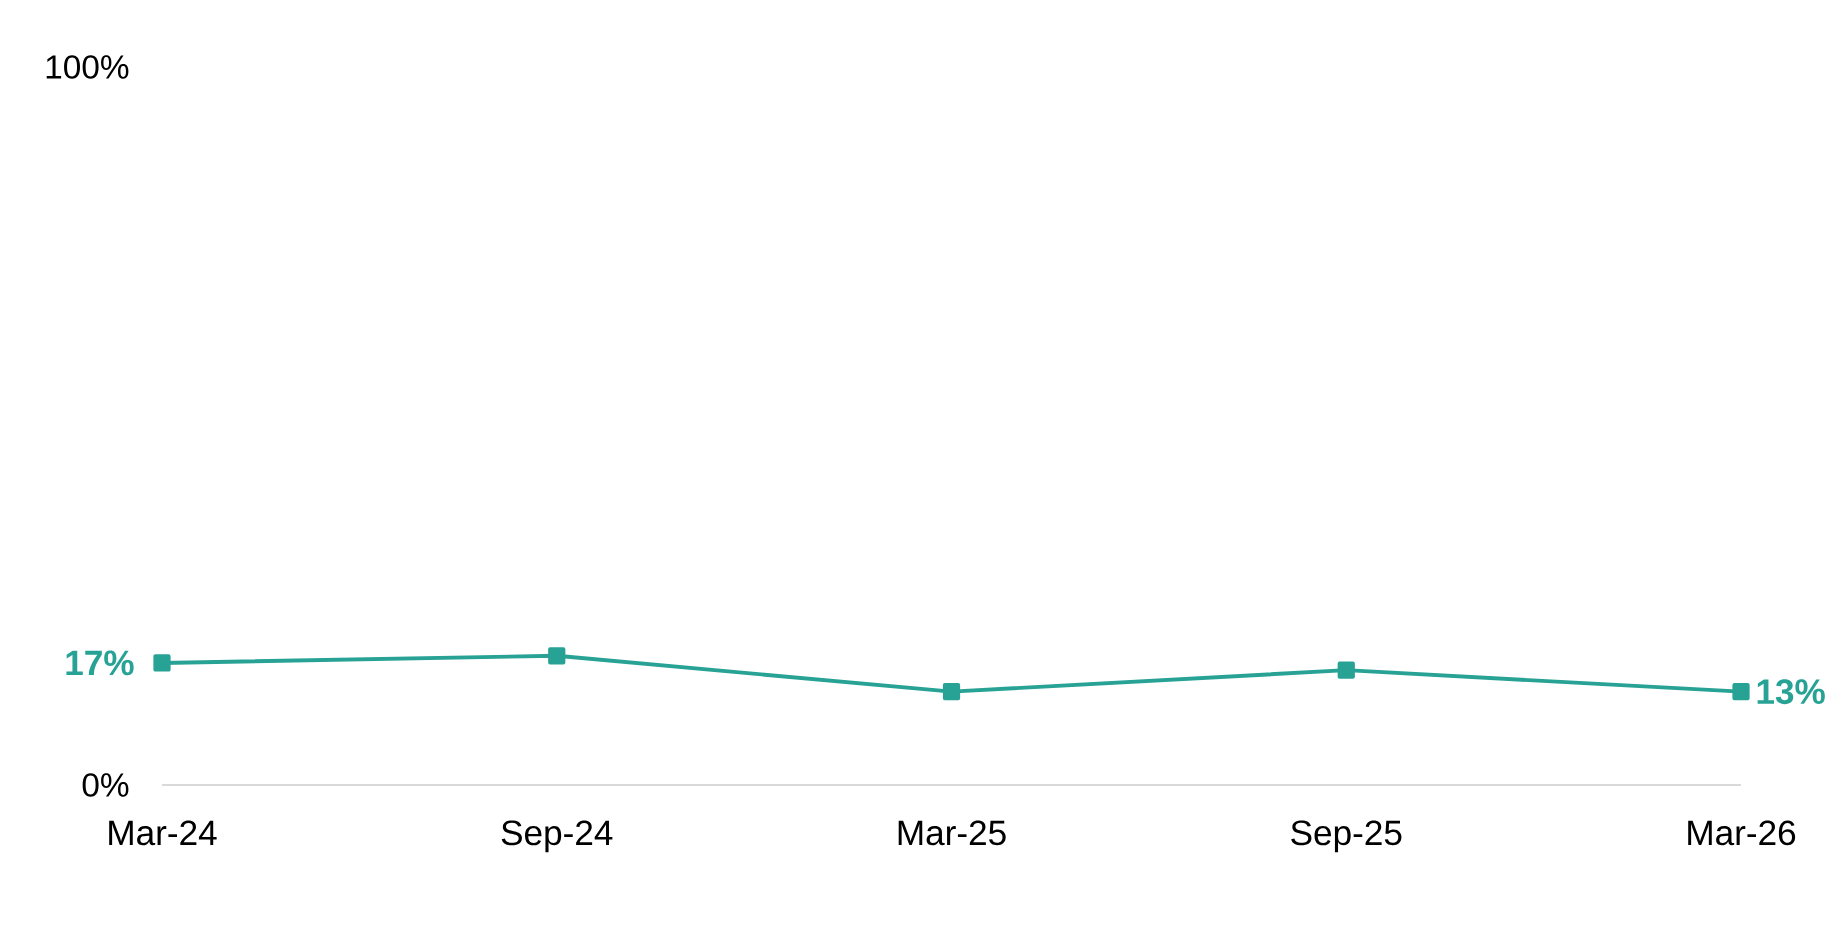  I want to click on x-tick-label: Mar-24, so click(163, 833).